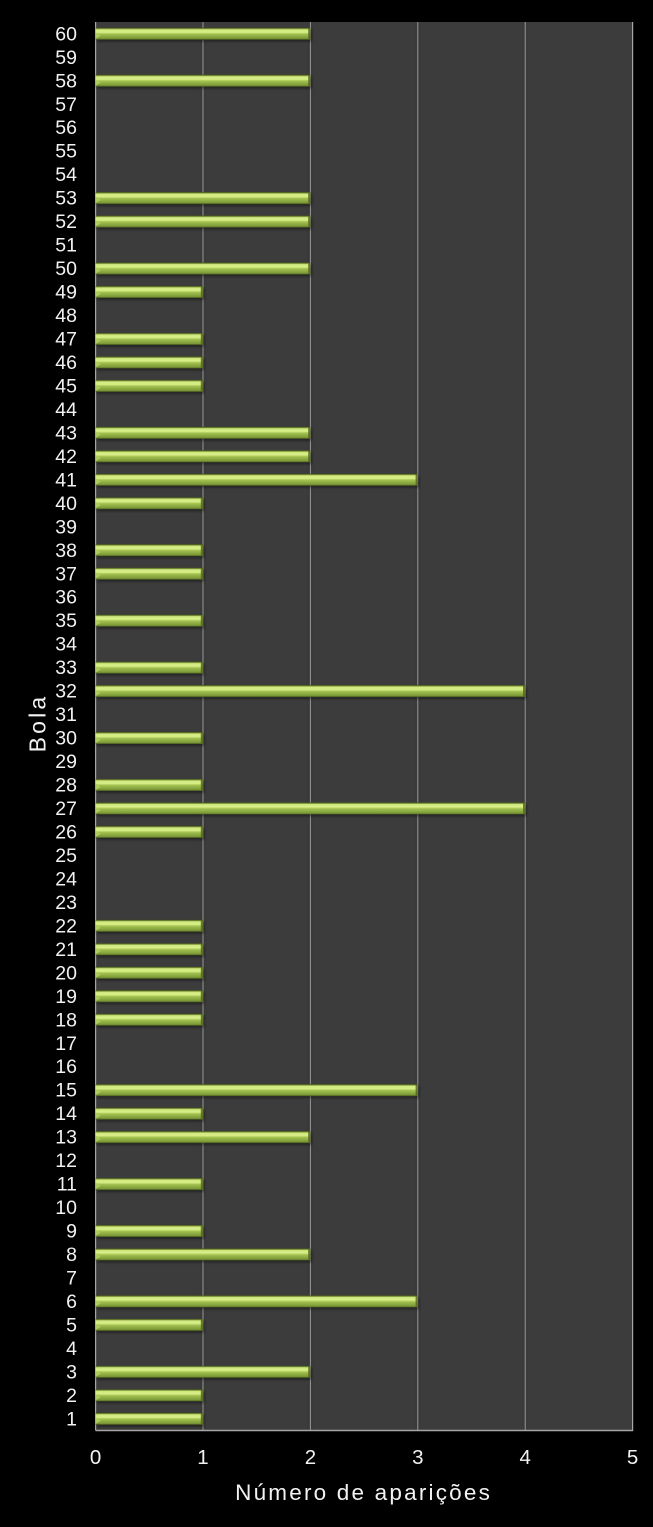 The image size is (653, 1527). What do you see at coordinates (66, 81) in the screenshot?
I see `svg-text: 58` at bounding box center [66, 81].